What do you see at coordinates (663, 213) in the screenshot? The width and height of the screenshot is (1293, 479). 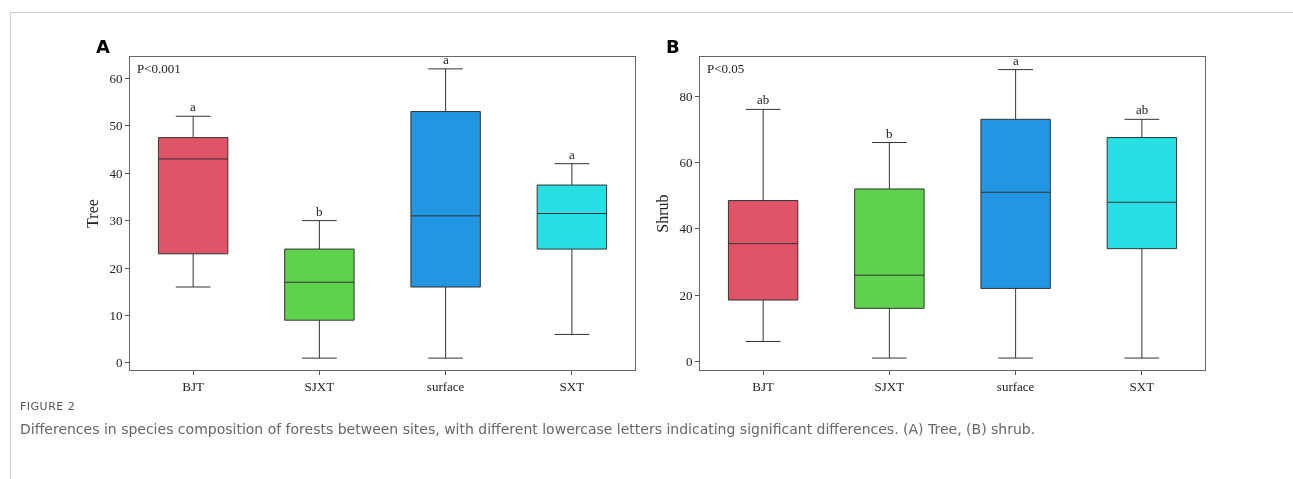 I see `y-axis-title: Shrub` at bounding box center [663, 213].